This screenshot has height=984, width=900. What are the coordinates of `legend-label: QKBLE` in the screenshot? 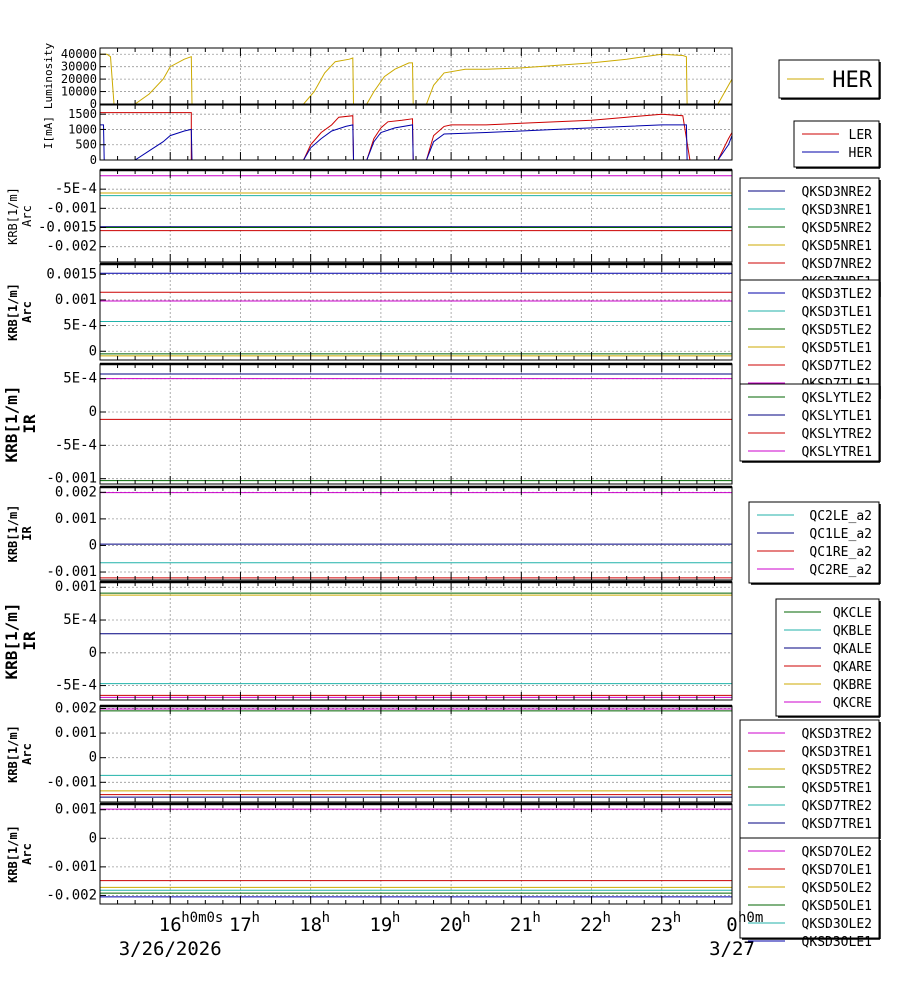 It's located at (852, 631).